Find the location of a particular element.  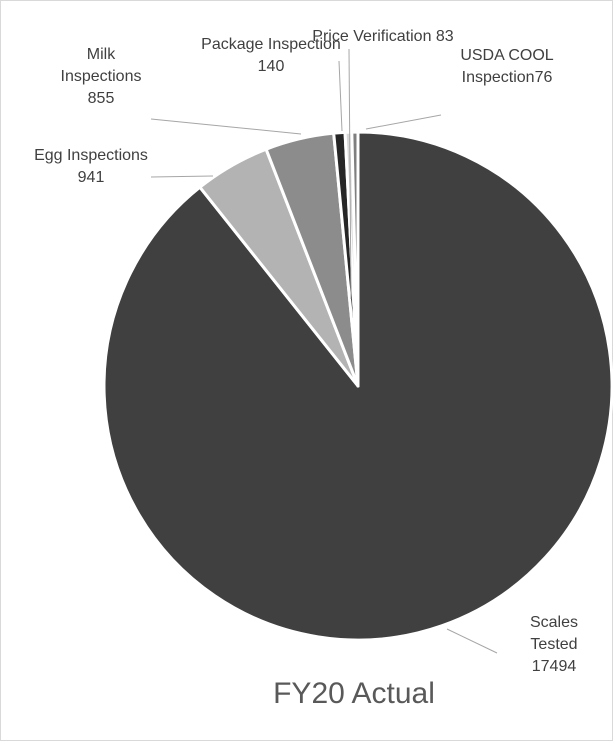

data-label-line: Inspection76 is located at coordinates (507, 77).